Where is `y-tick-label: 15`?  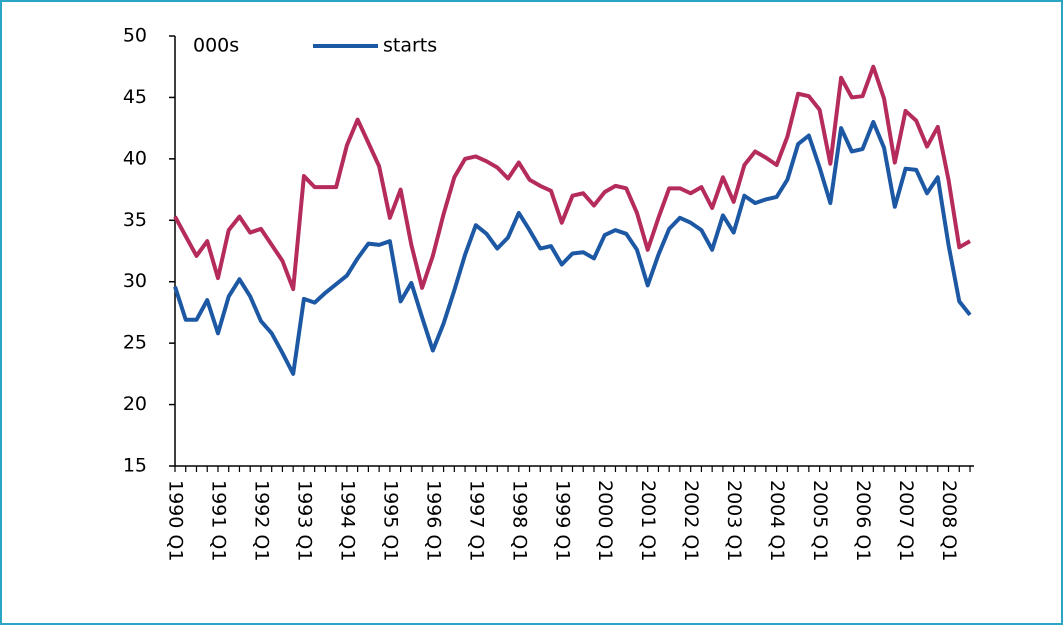 y-tick-label: 15 is located at coordinates (135, 466).